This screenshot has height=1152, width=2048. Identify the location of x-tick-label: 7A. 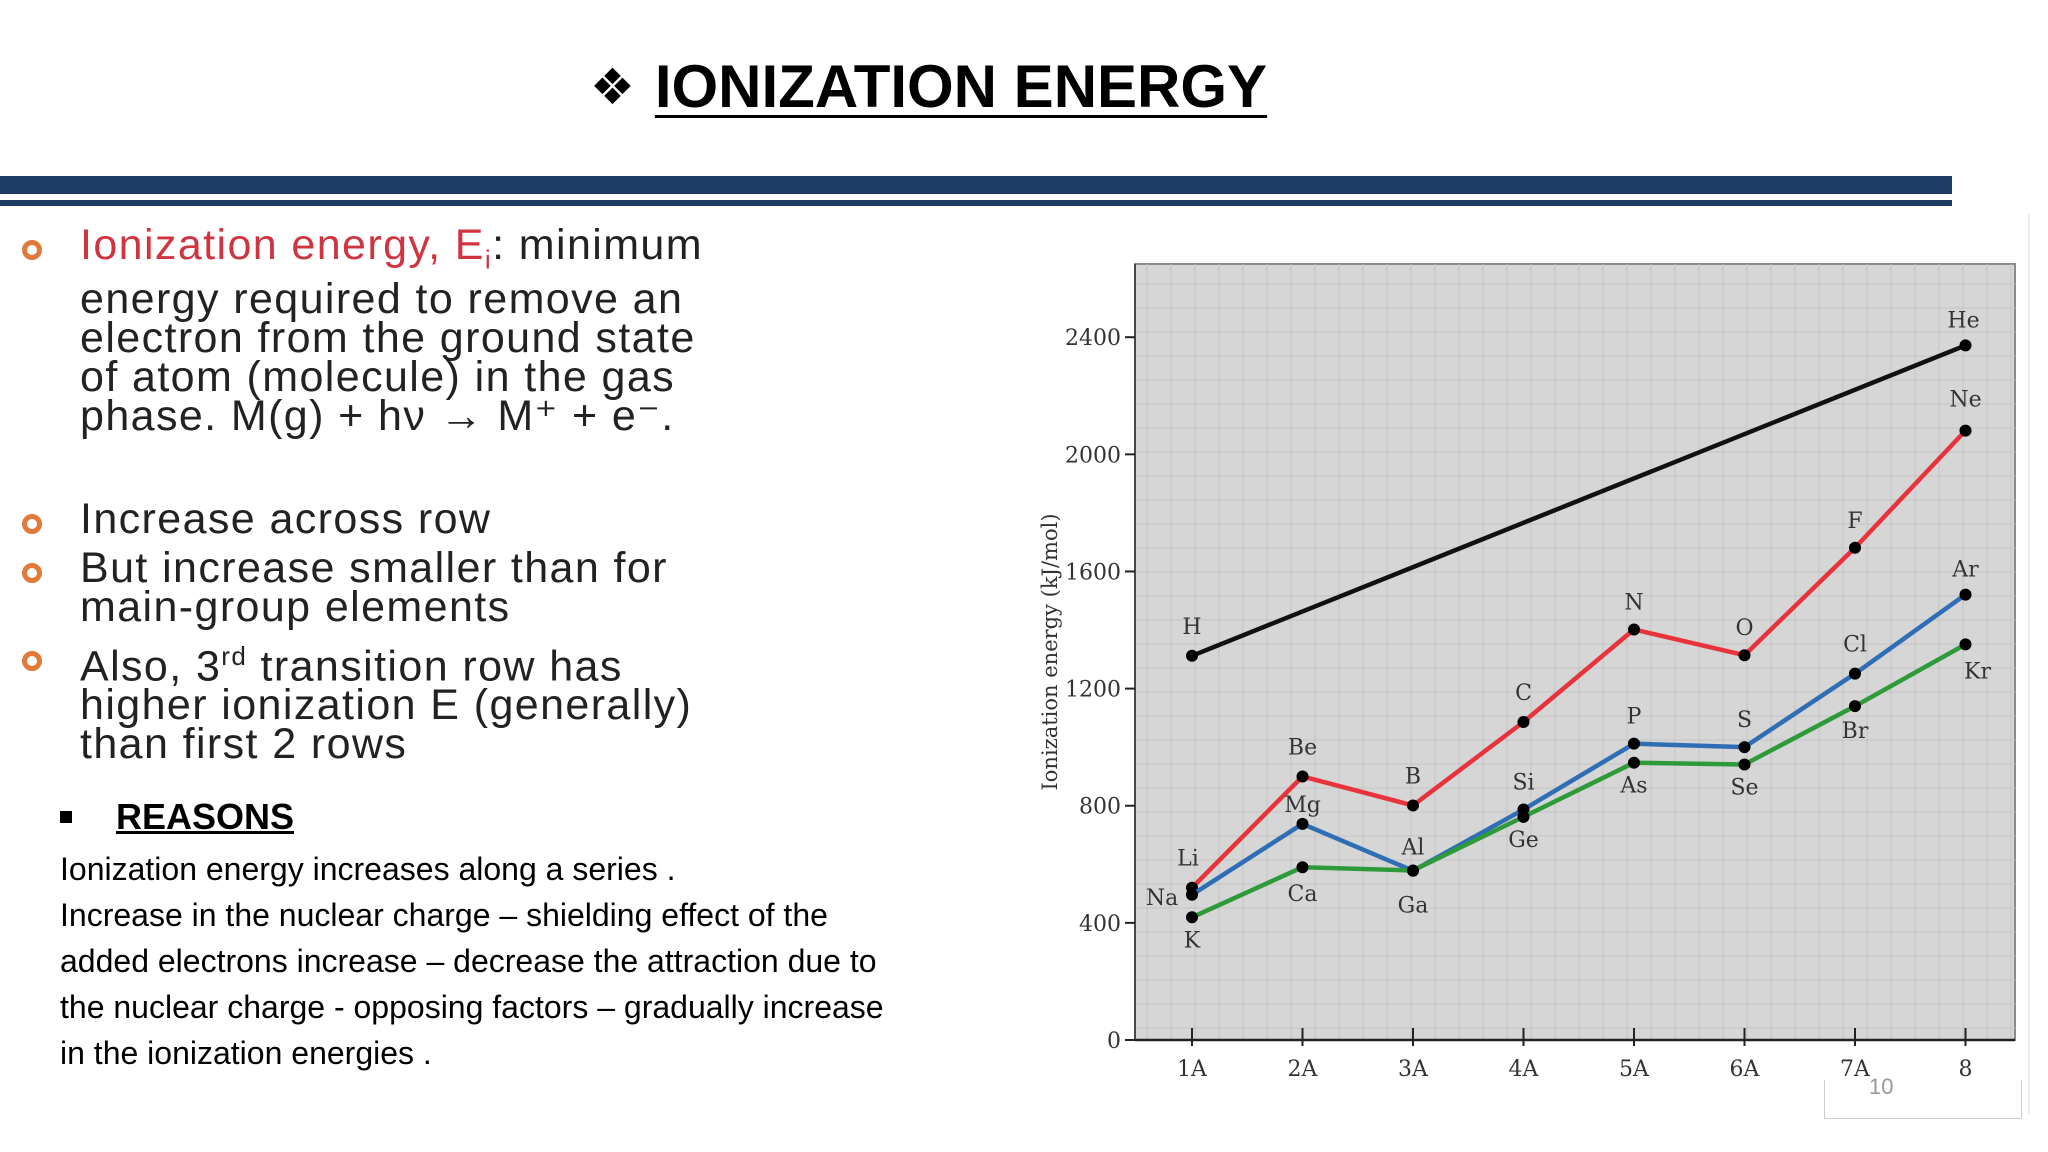
(1855, 1069).